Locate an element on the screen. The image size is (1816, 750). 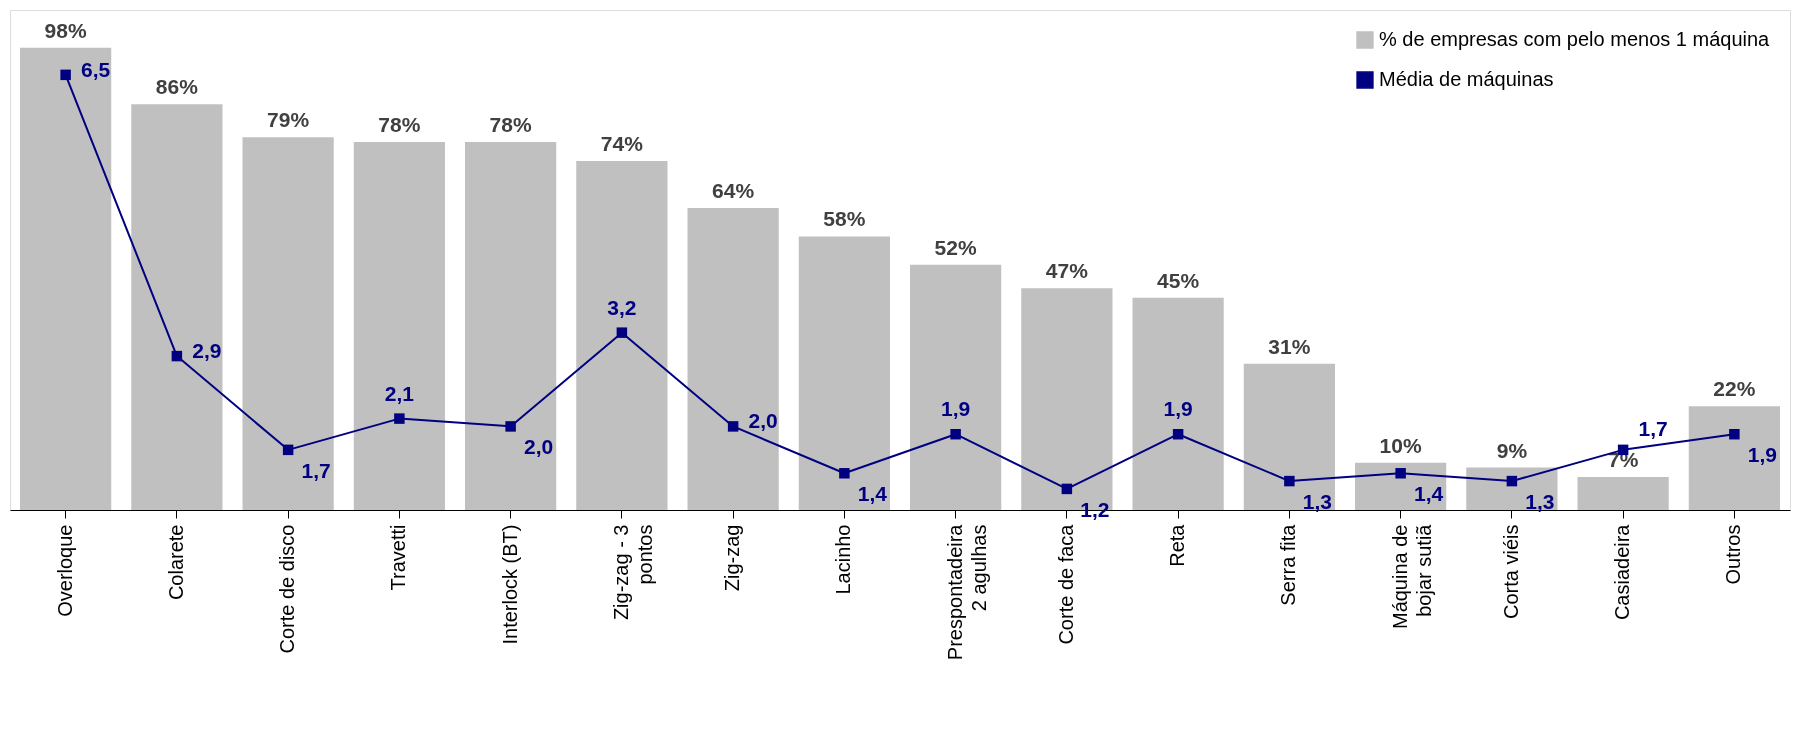
data-label: 86% is located at coordinates (177, 87).